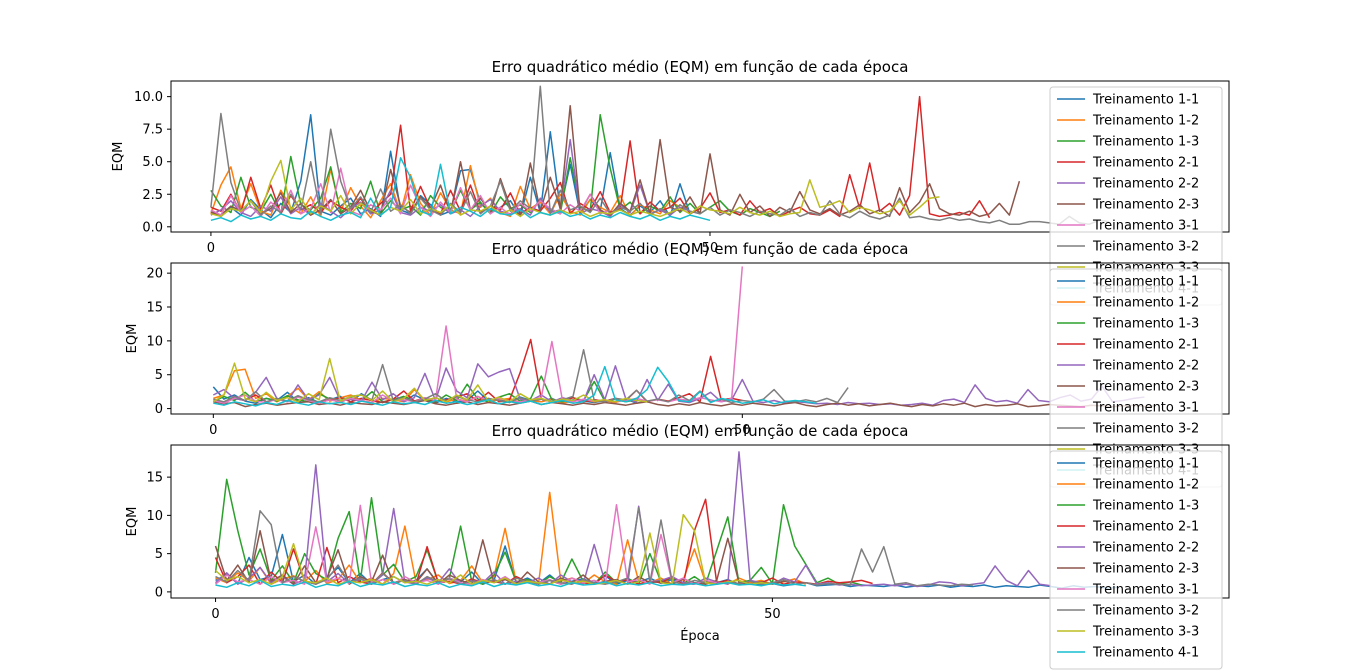  I want to click on y-tick-label: 10.0, so click(148, 97).